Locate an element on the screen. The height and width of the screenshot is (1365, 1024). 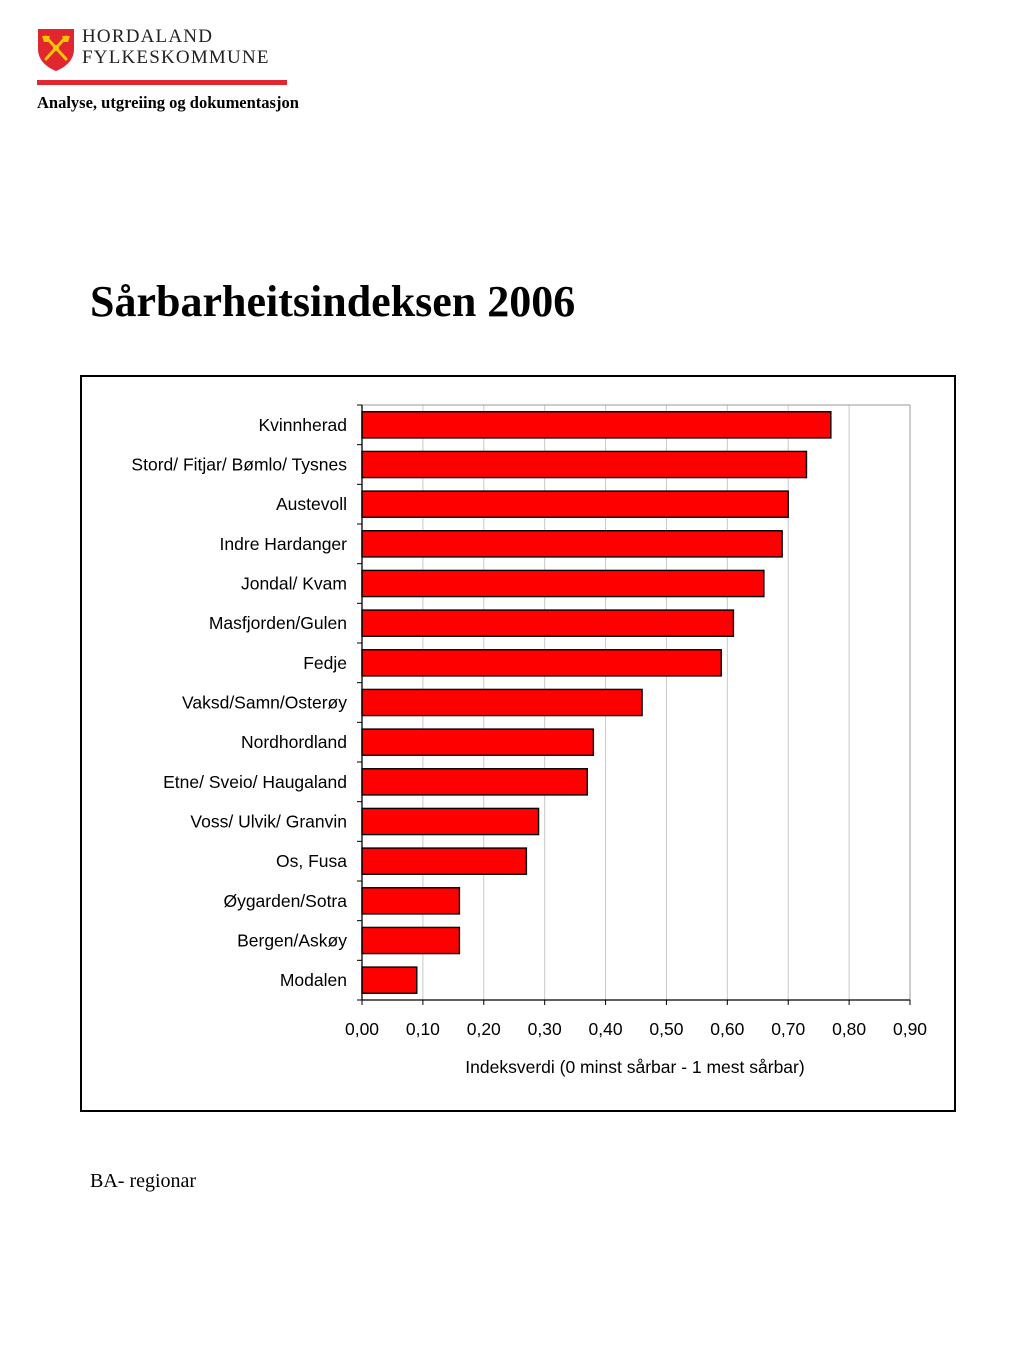
x-tick-label: 0,40 is located at coordinates (606, 1029).